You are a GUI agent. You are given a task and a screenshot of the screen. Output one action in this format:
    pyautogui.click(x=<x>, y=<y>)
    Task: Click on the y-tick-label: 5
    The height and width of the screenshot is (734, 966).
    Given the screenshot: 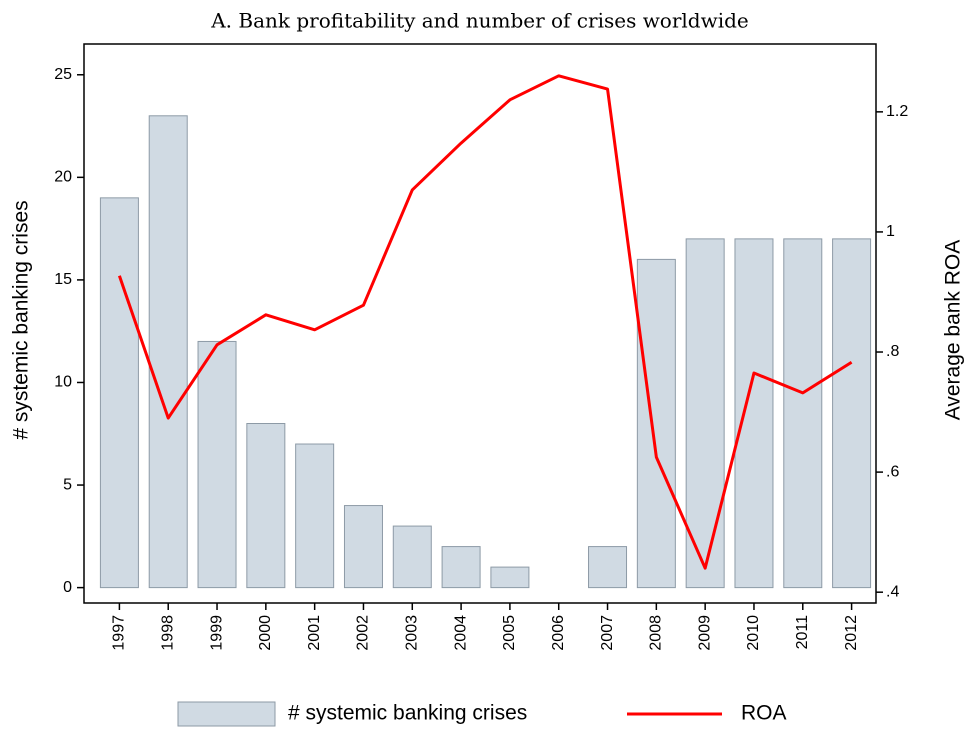 What is the action you would take?
    pyautogui.click(x=67, y=484)
    